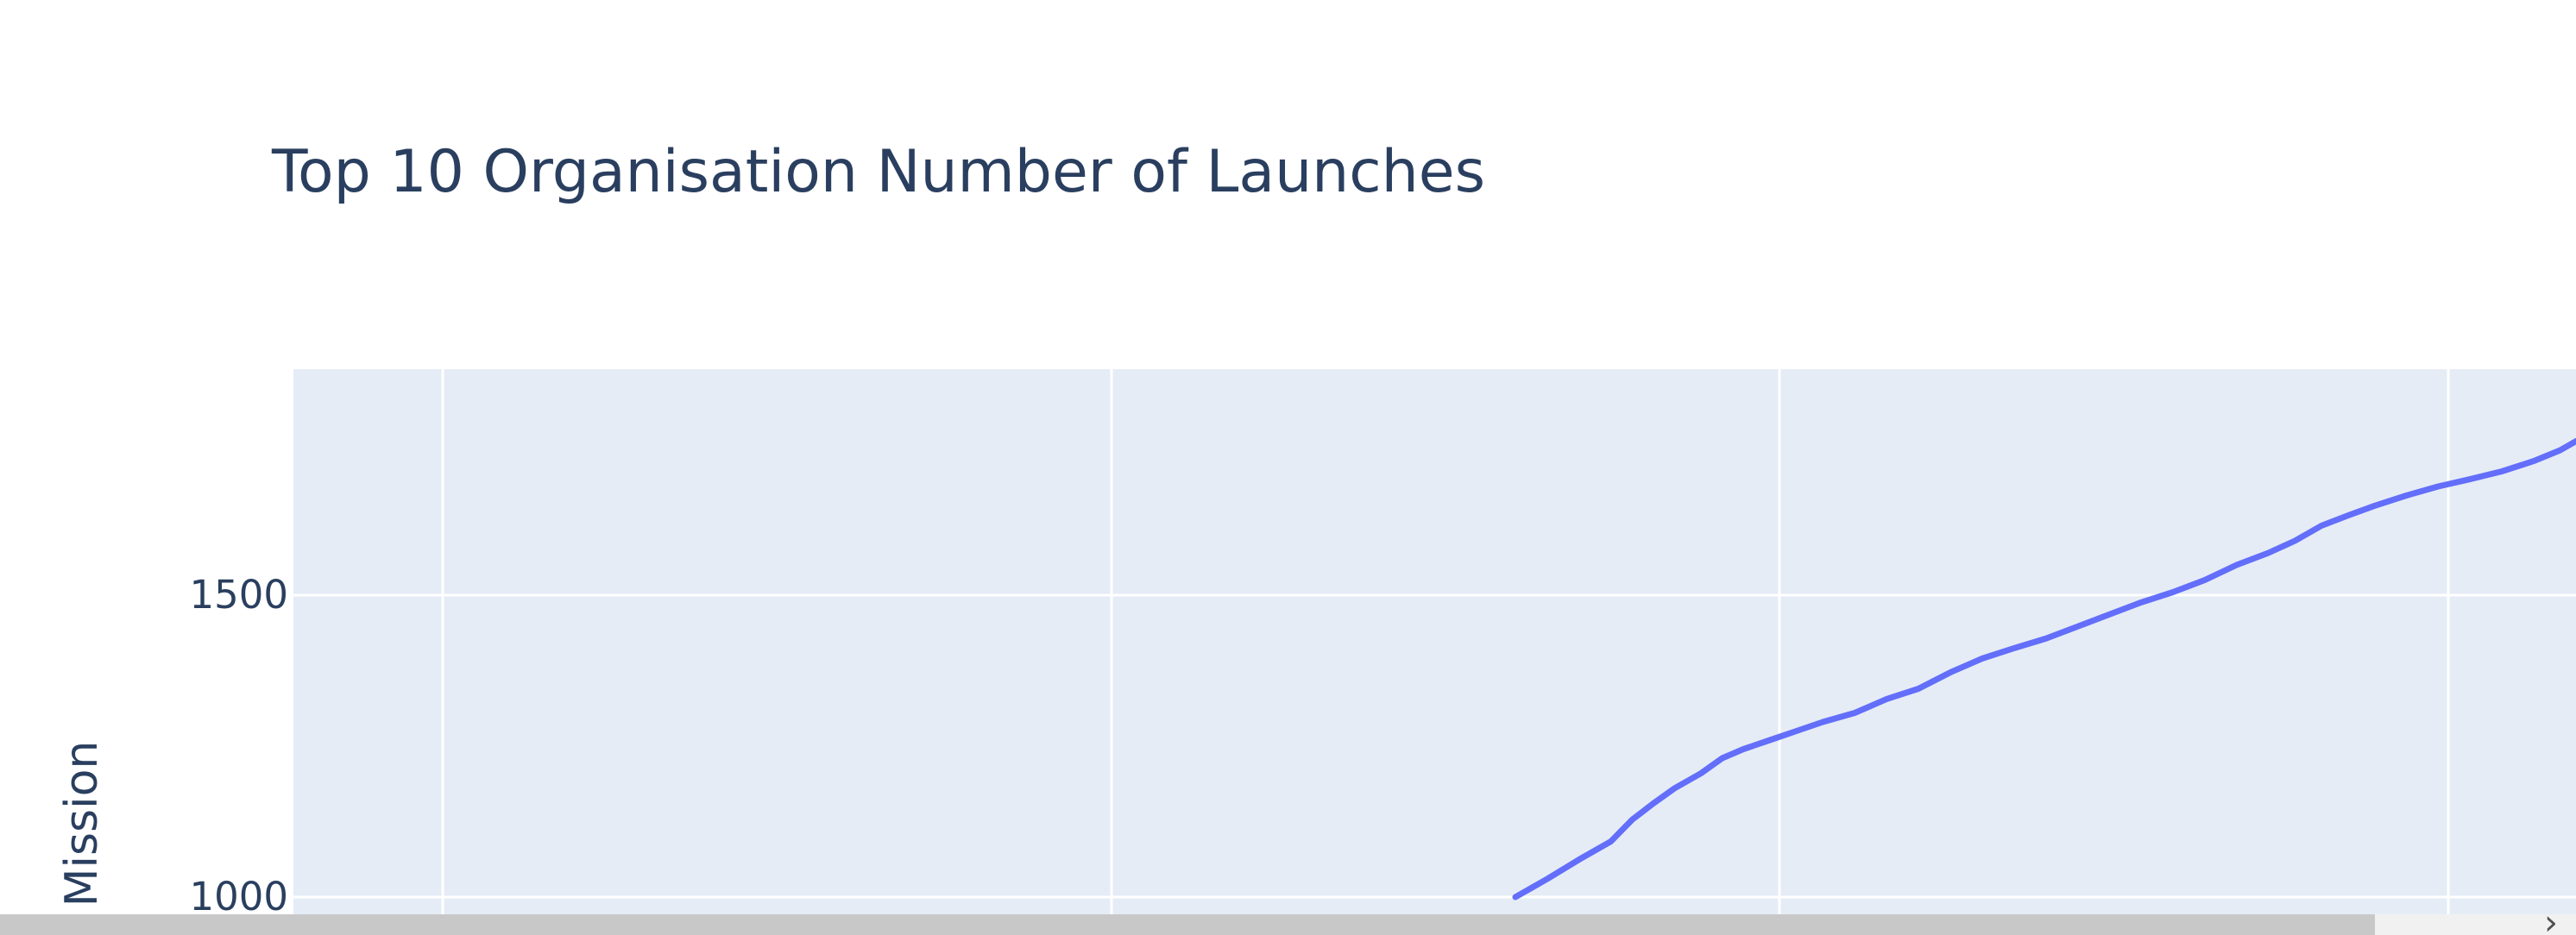 Image resolution: width=2576 pixels, height=935 pixels. Describe the element at coordinates (1187, 925) in the screenshot. I see `horizontal-scrollbar-thumb` at that location.